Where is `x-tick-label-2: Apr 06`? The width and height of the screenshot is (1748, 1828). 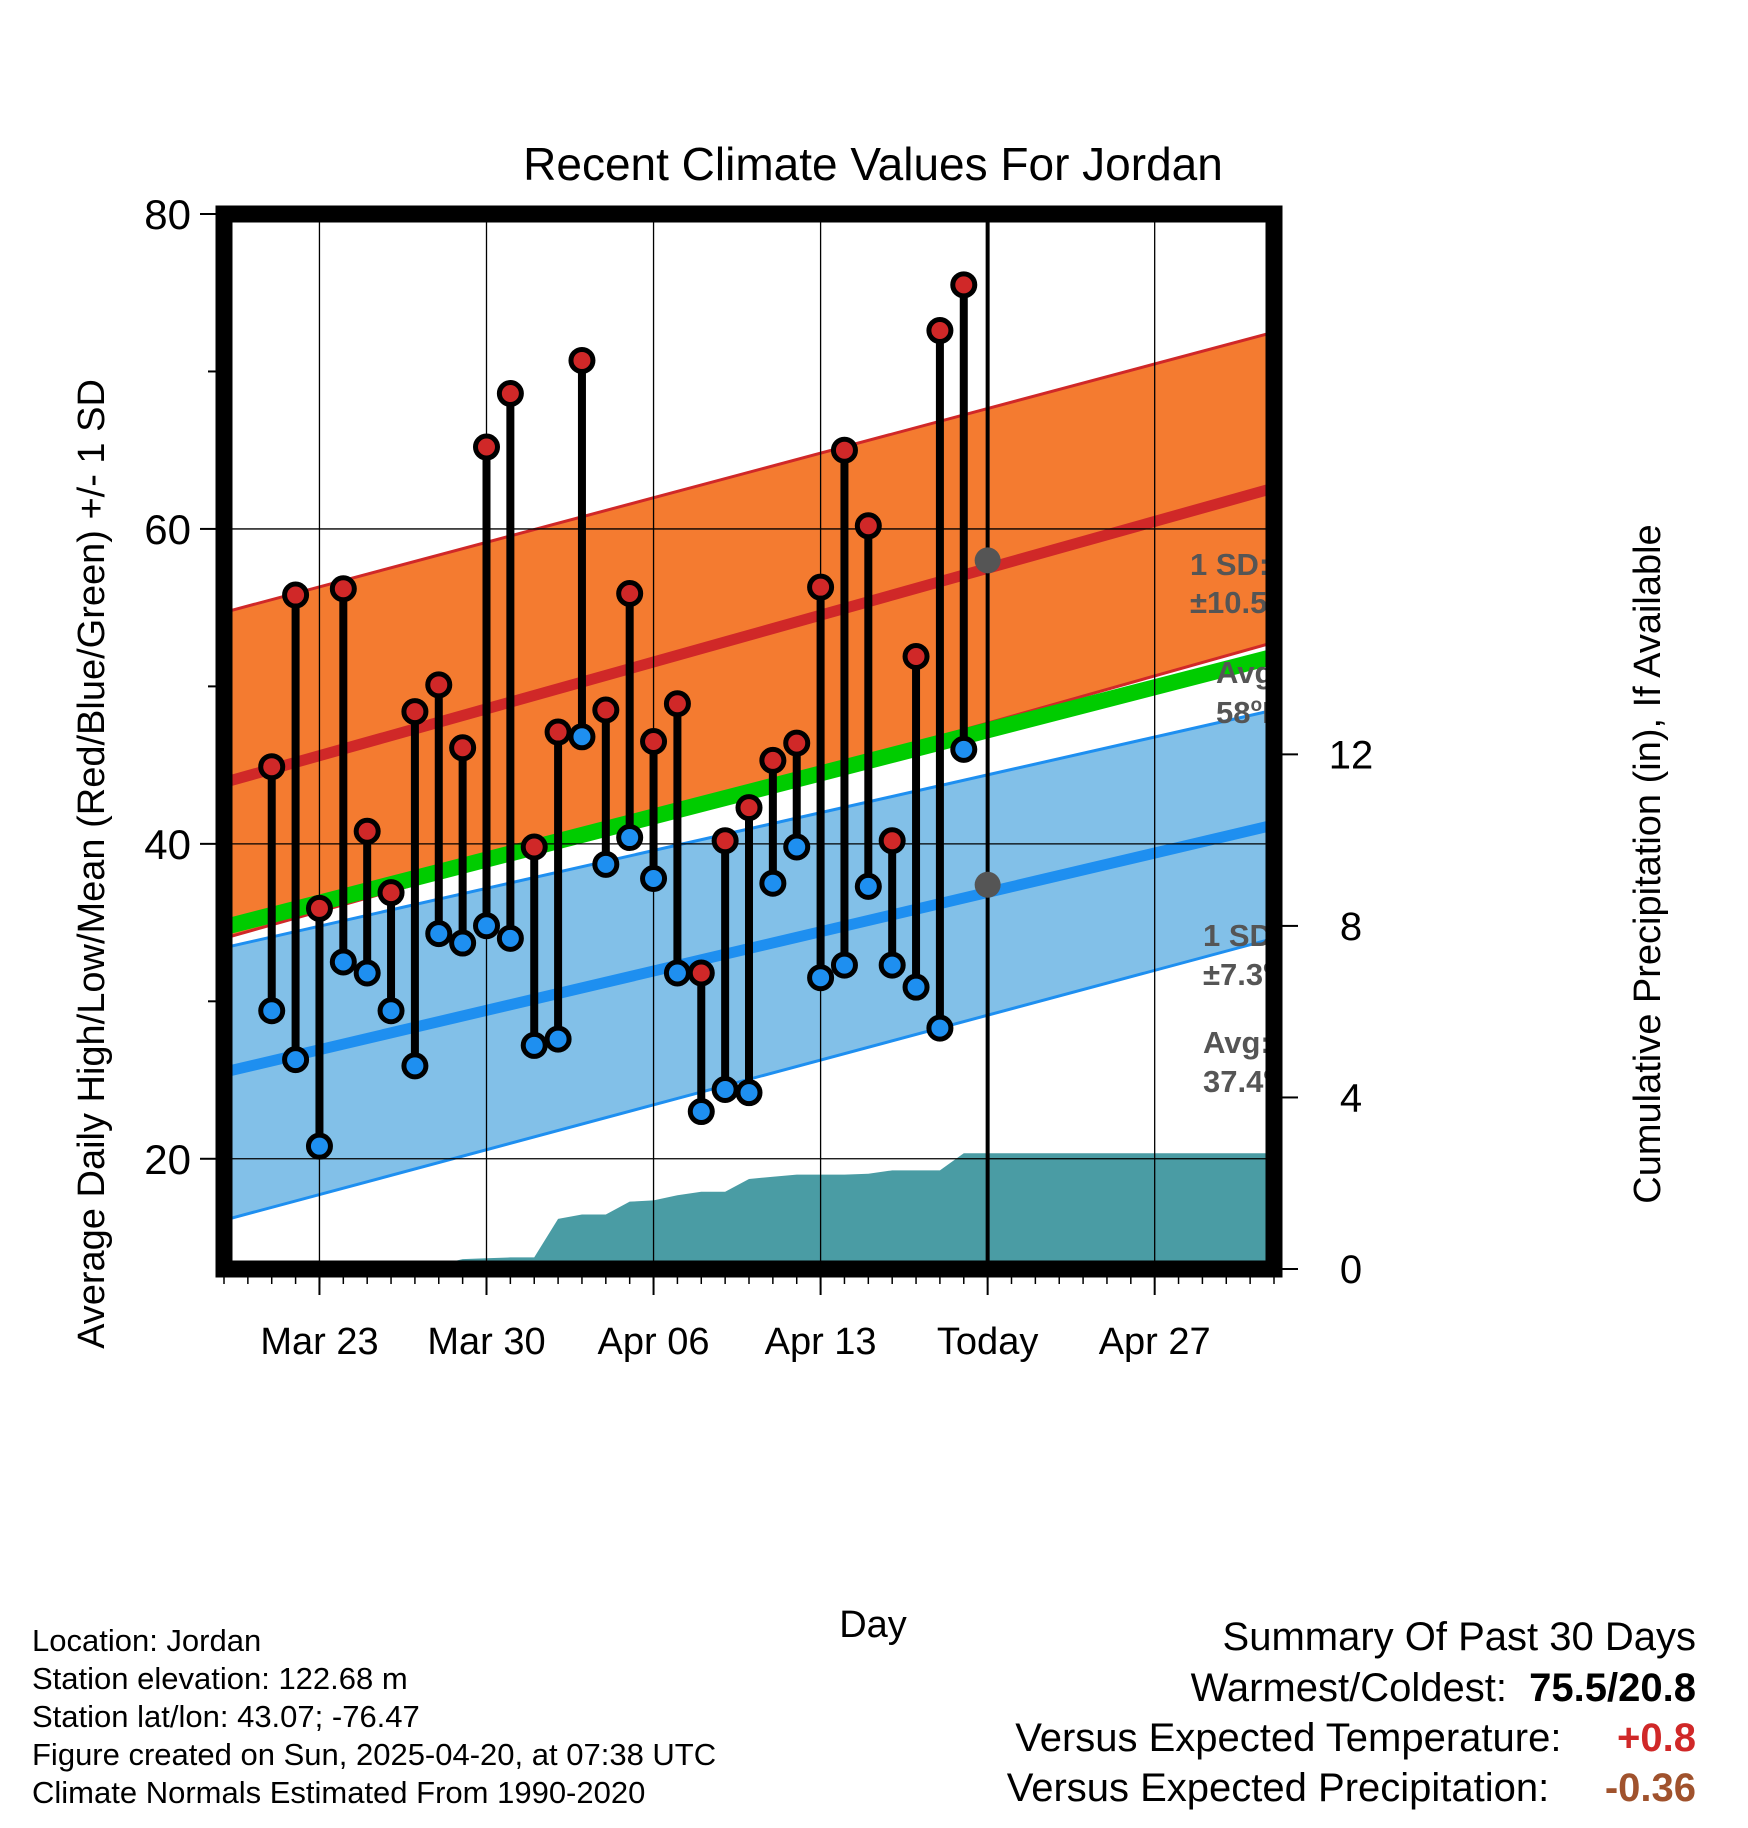
x-tick-label-2: Apr 06 is located at coordinates (654, 1342).